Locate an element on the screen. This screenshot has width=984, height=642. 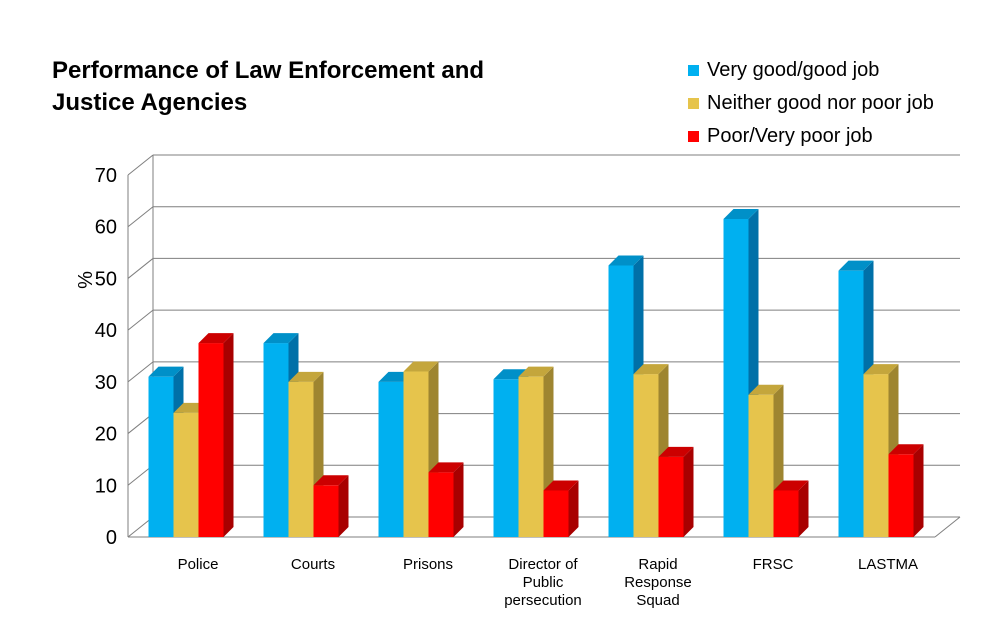
legend-item-neither: Neither good nor poor job is located at coordinates (811, 103).